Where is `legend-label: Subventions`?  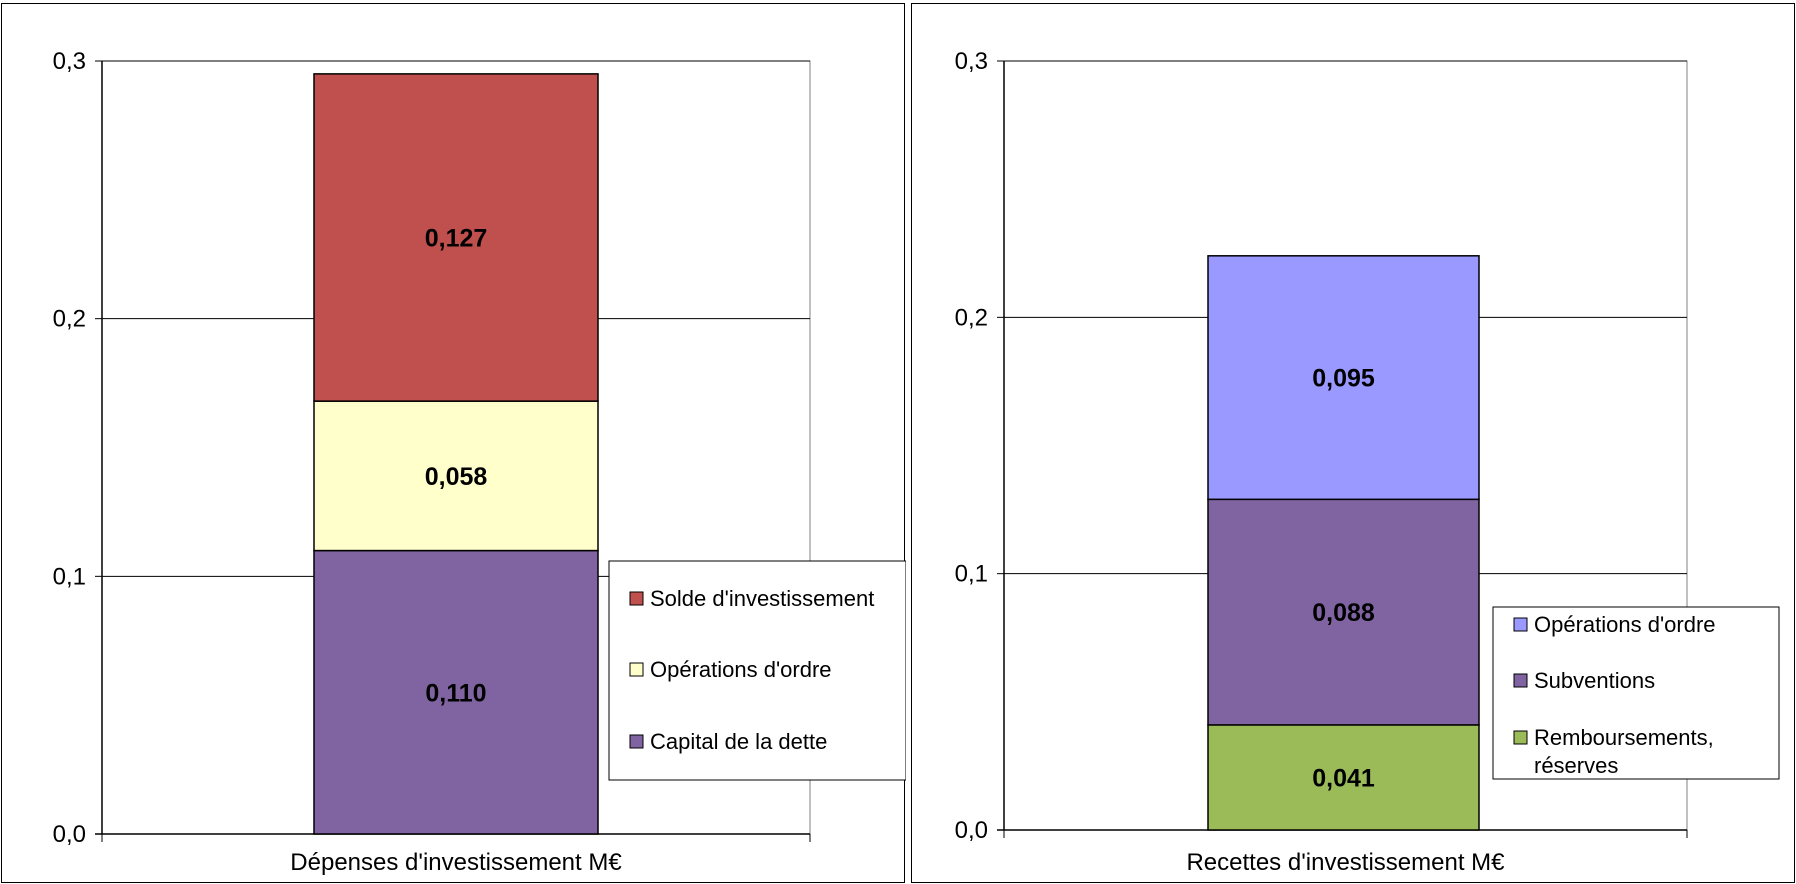 legend-label: Subventions is located at coordinates (1594, 680).